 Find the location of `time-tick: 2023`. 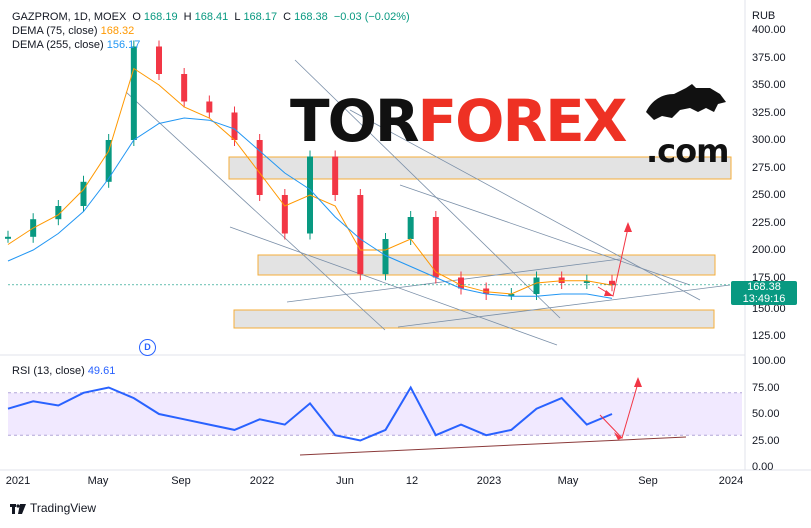

time-tick: 2023 is located at coordinates (489, 481).